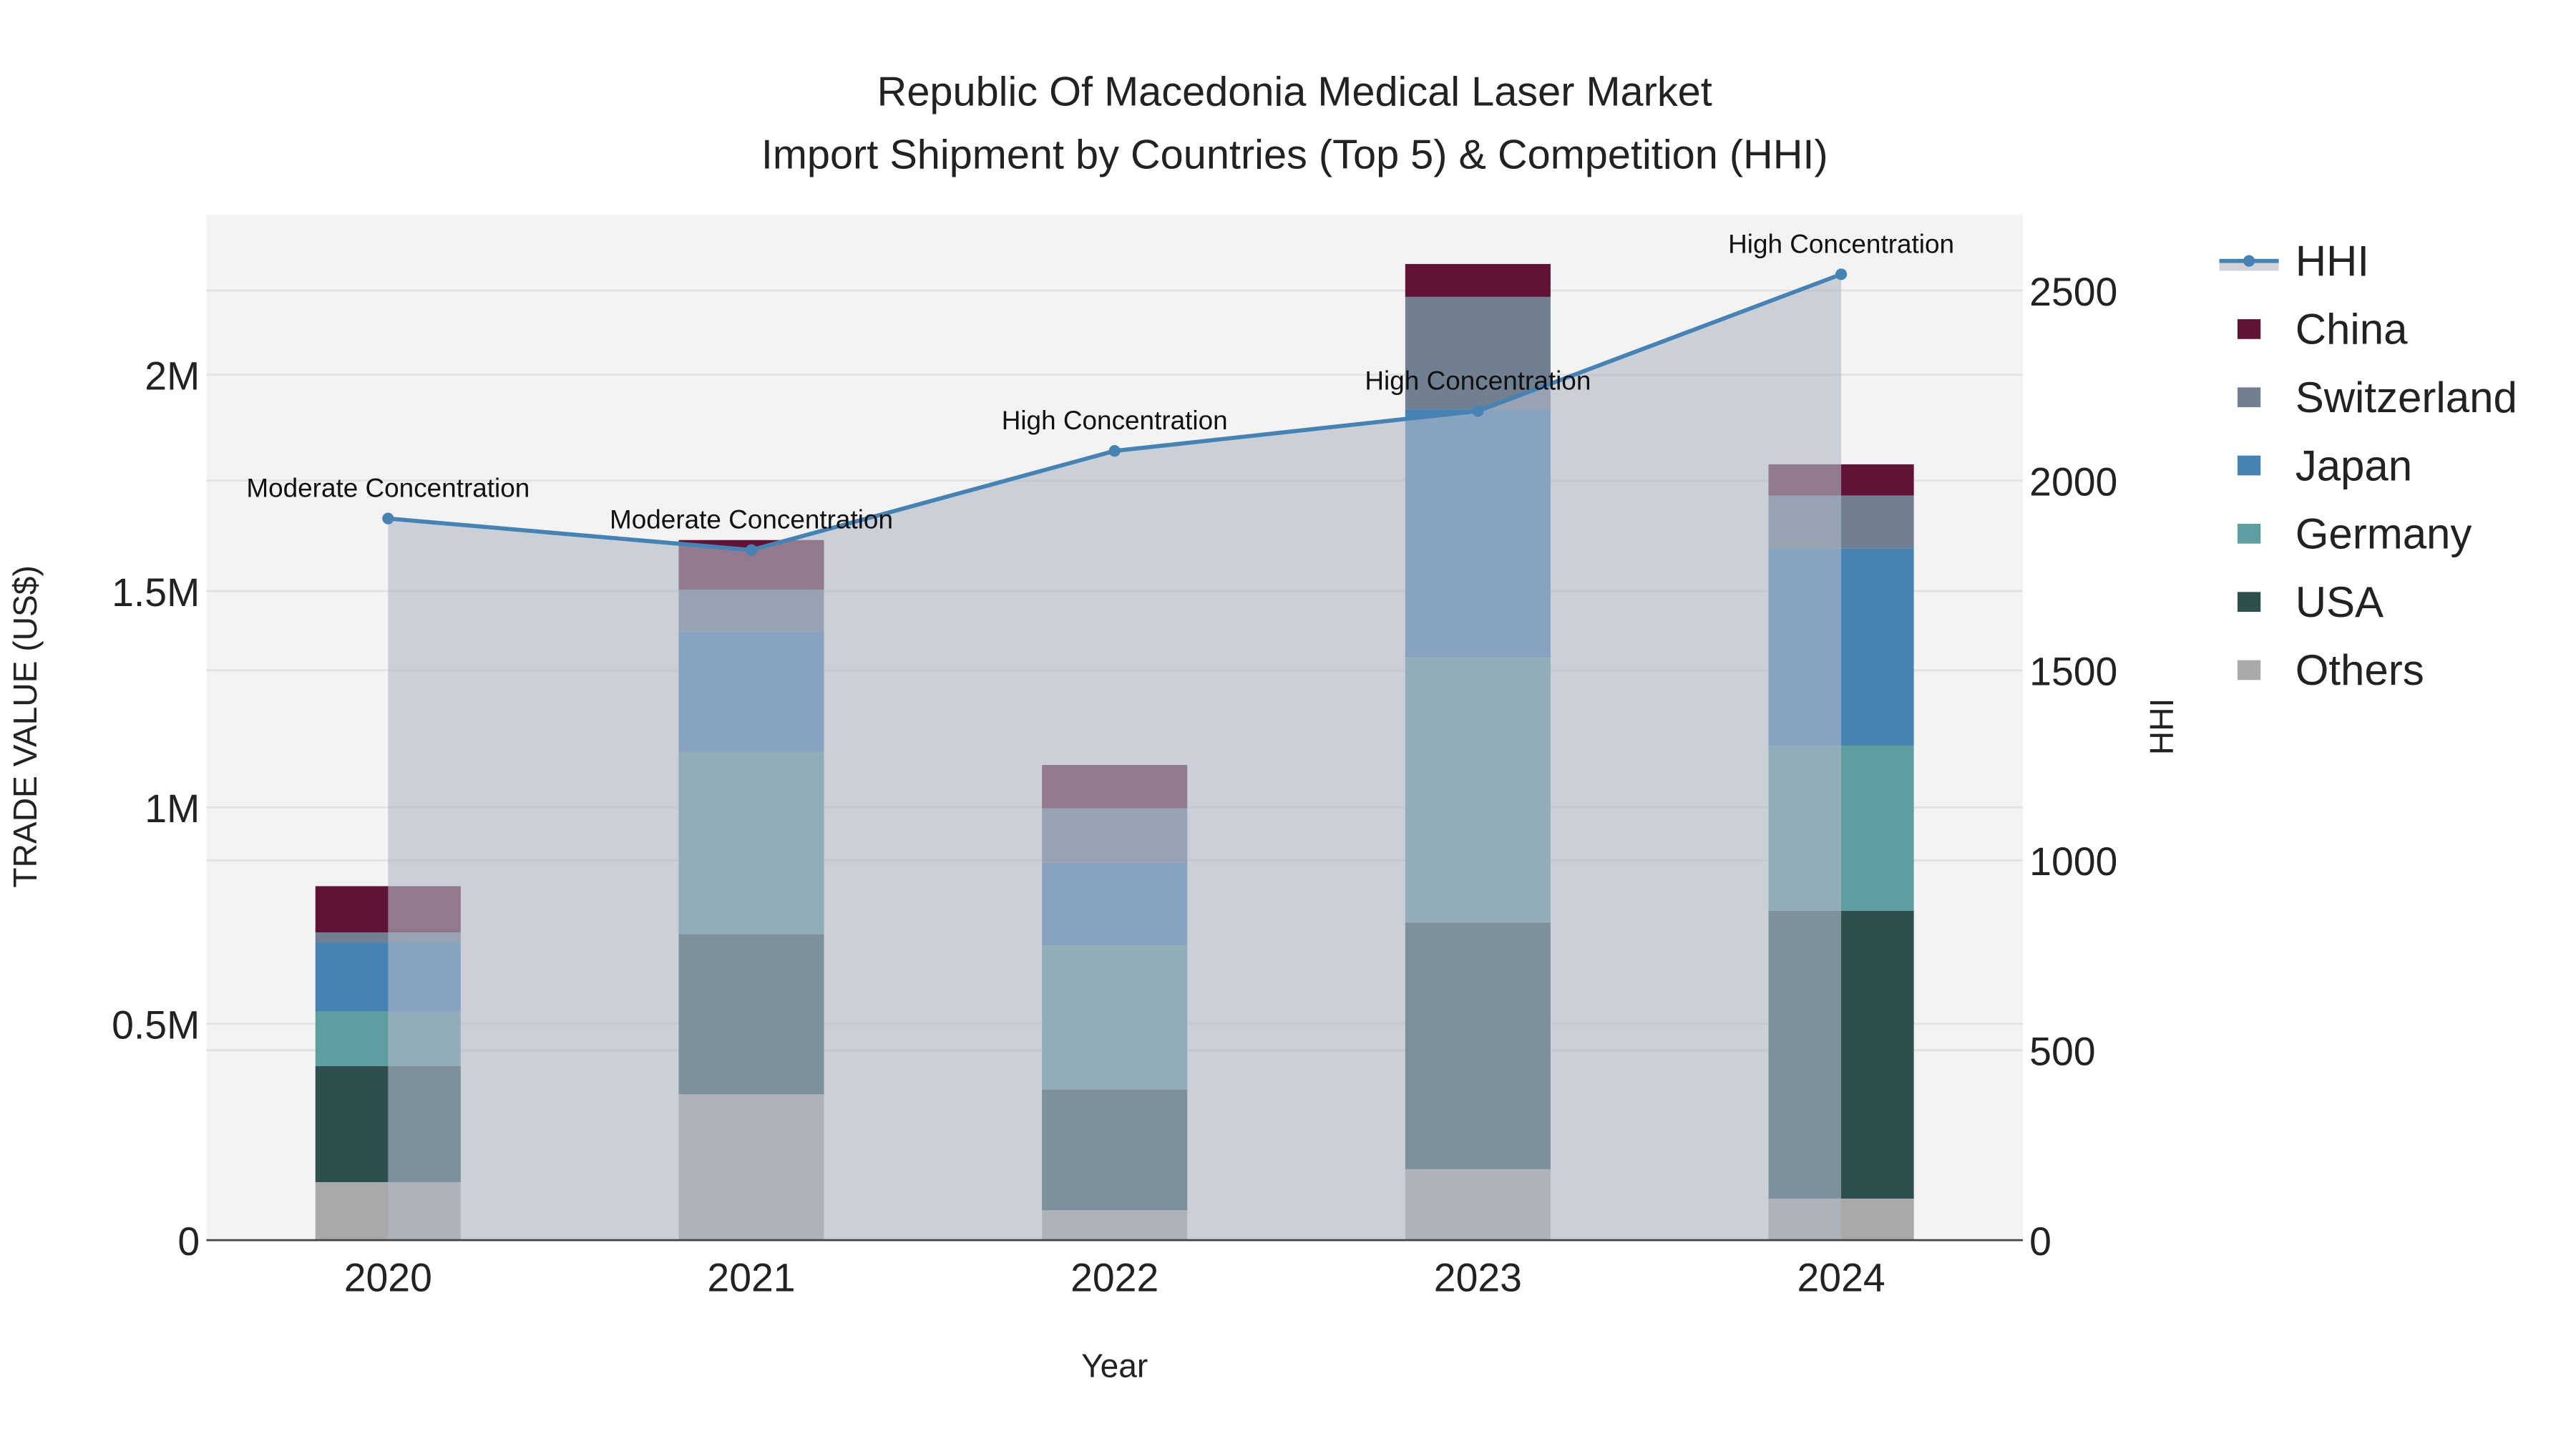 This screenshot has height=1449, width=2576. I want to click on hhi-point-2021, so click(752, 550).